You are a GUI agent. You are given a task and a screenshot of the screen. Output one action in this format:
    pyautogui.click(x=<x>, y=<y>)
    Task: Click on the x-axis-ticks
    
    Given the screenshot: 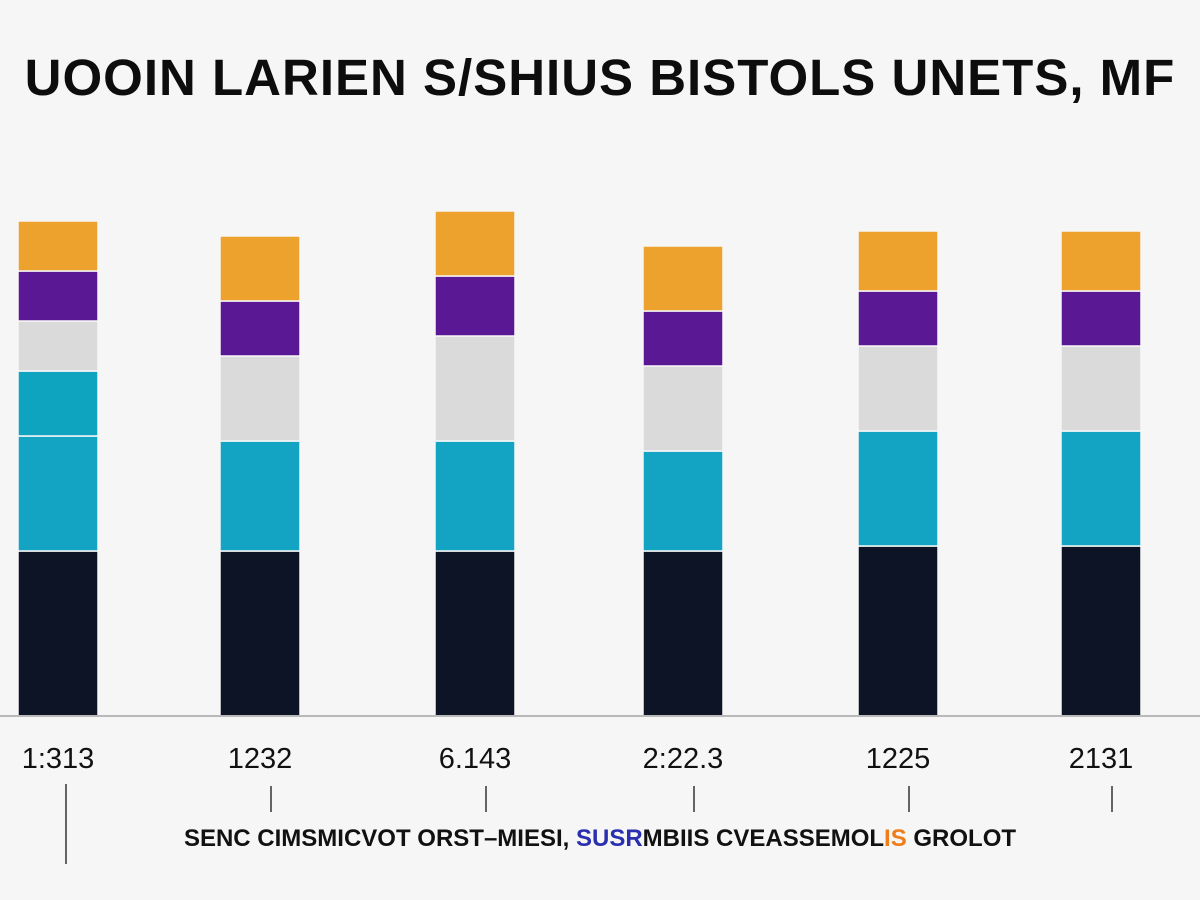 What is the action you would take?
    pyautogui.click(x=589, y=824)
    